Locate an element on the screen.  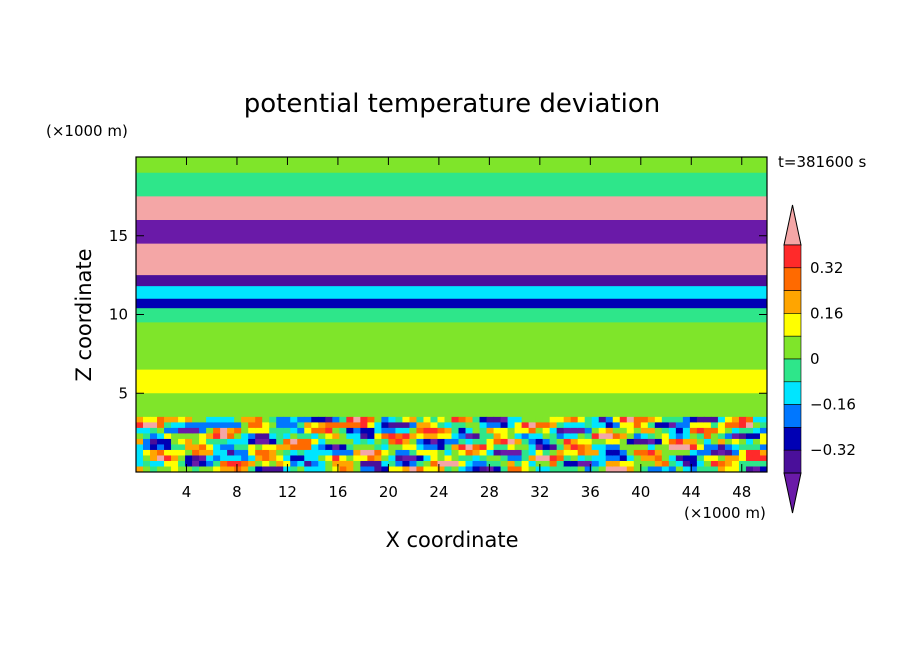
x-tick-label: 44 is located at coordinates (691, 492).